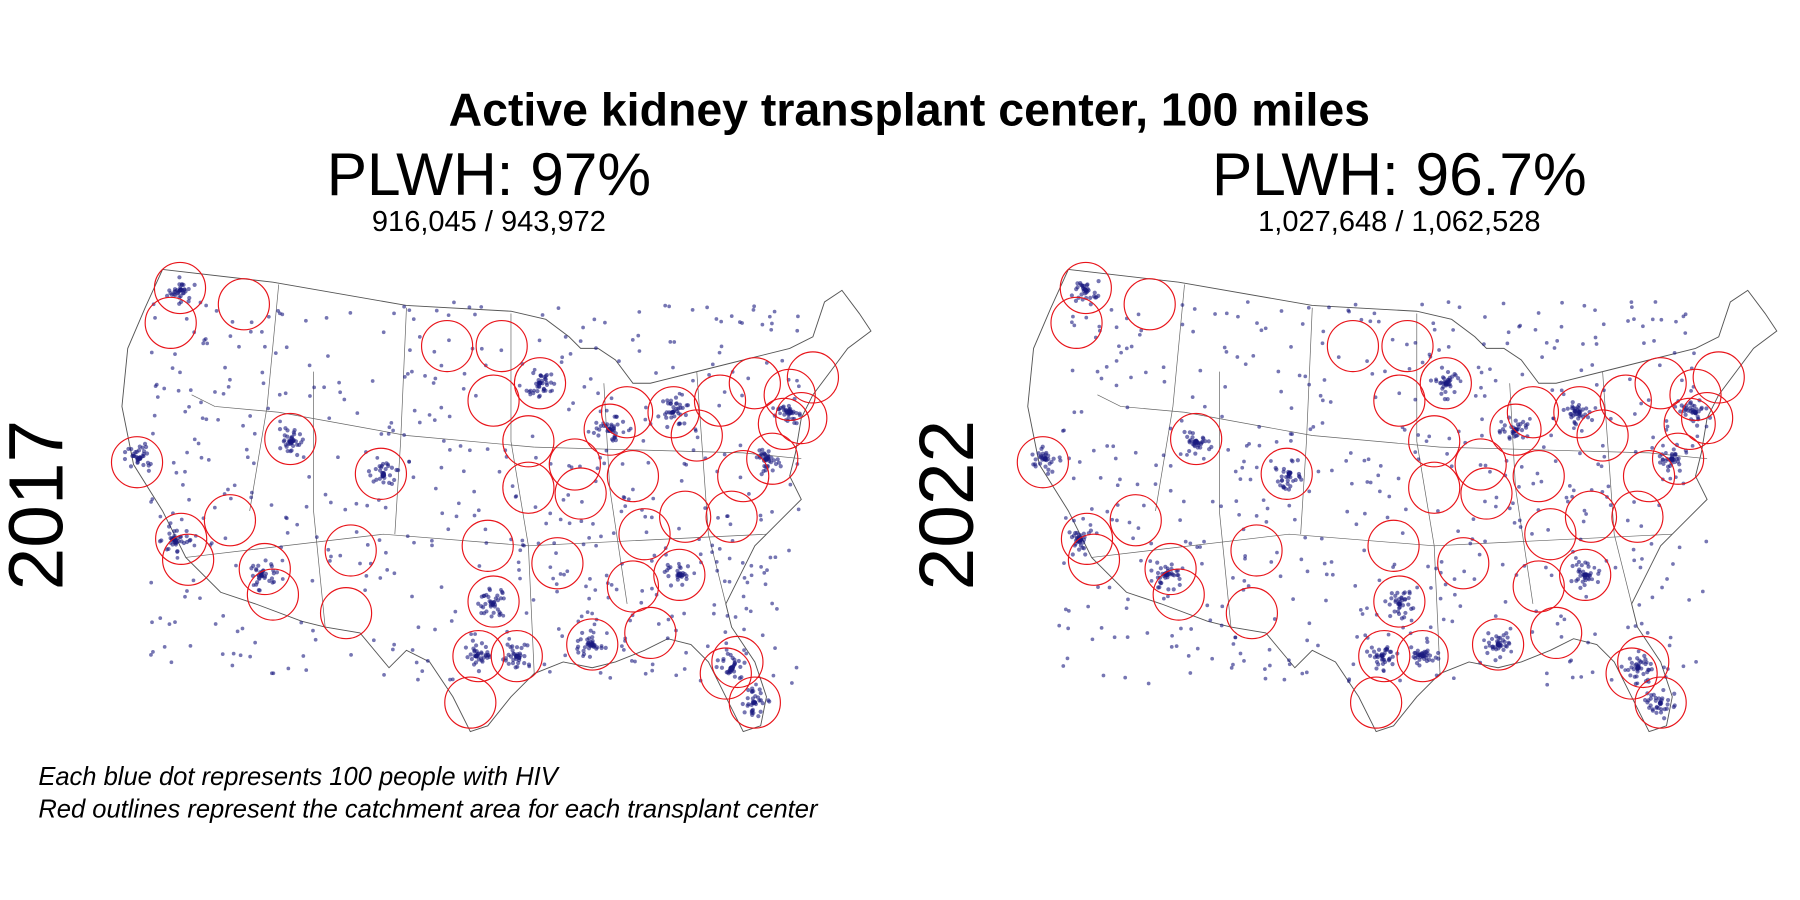 This screenshot has height=900, width=1800. I want to click on headline: PLWH: 97%, so click(489, 174).